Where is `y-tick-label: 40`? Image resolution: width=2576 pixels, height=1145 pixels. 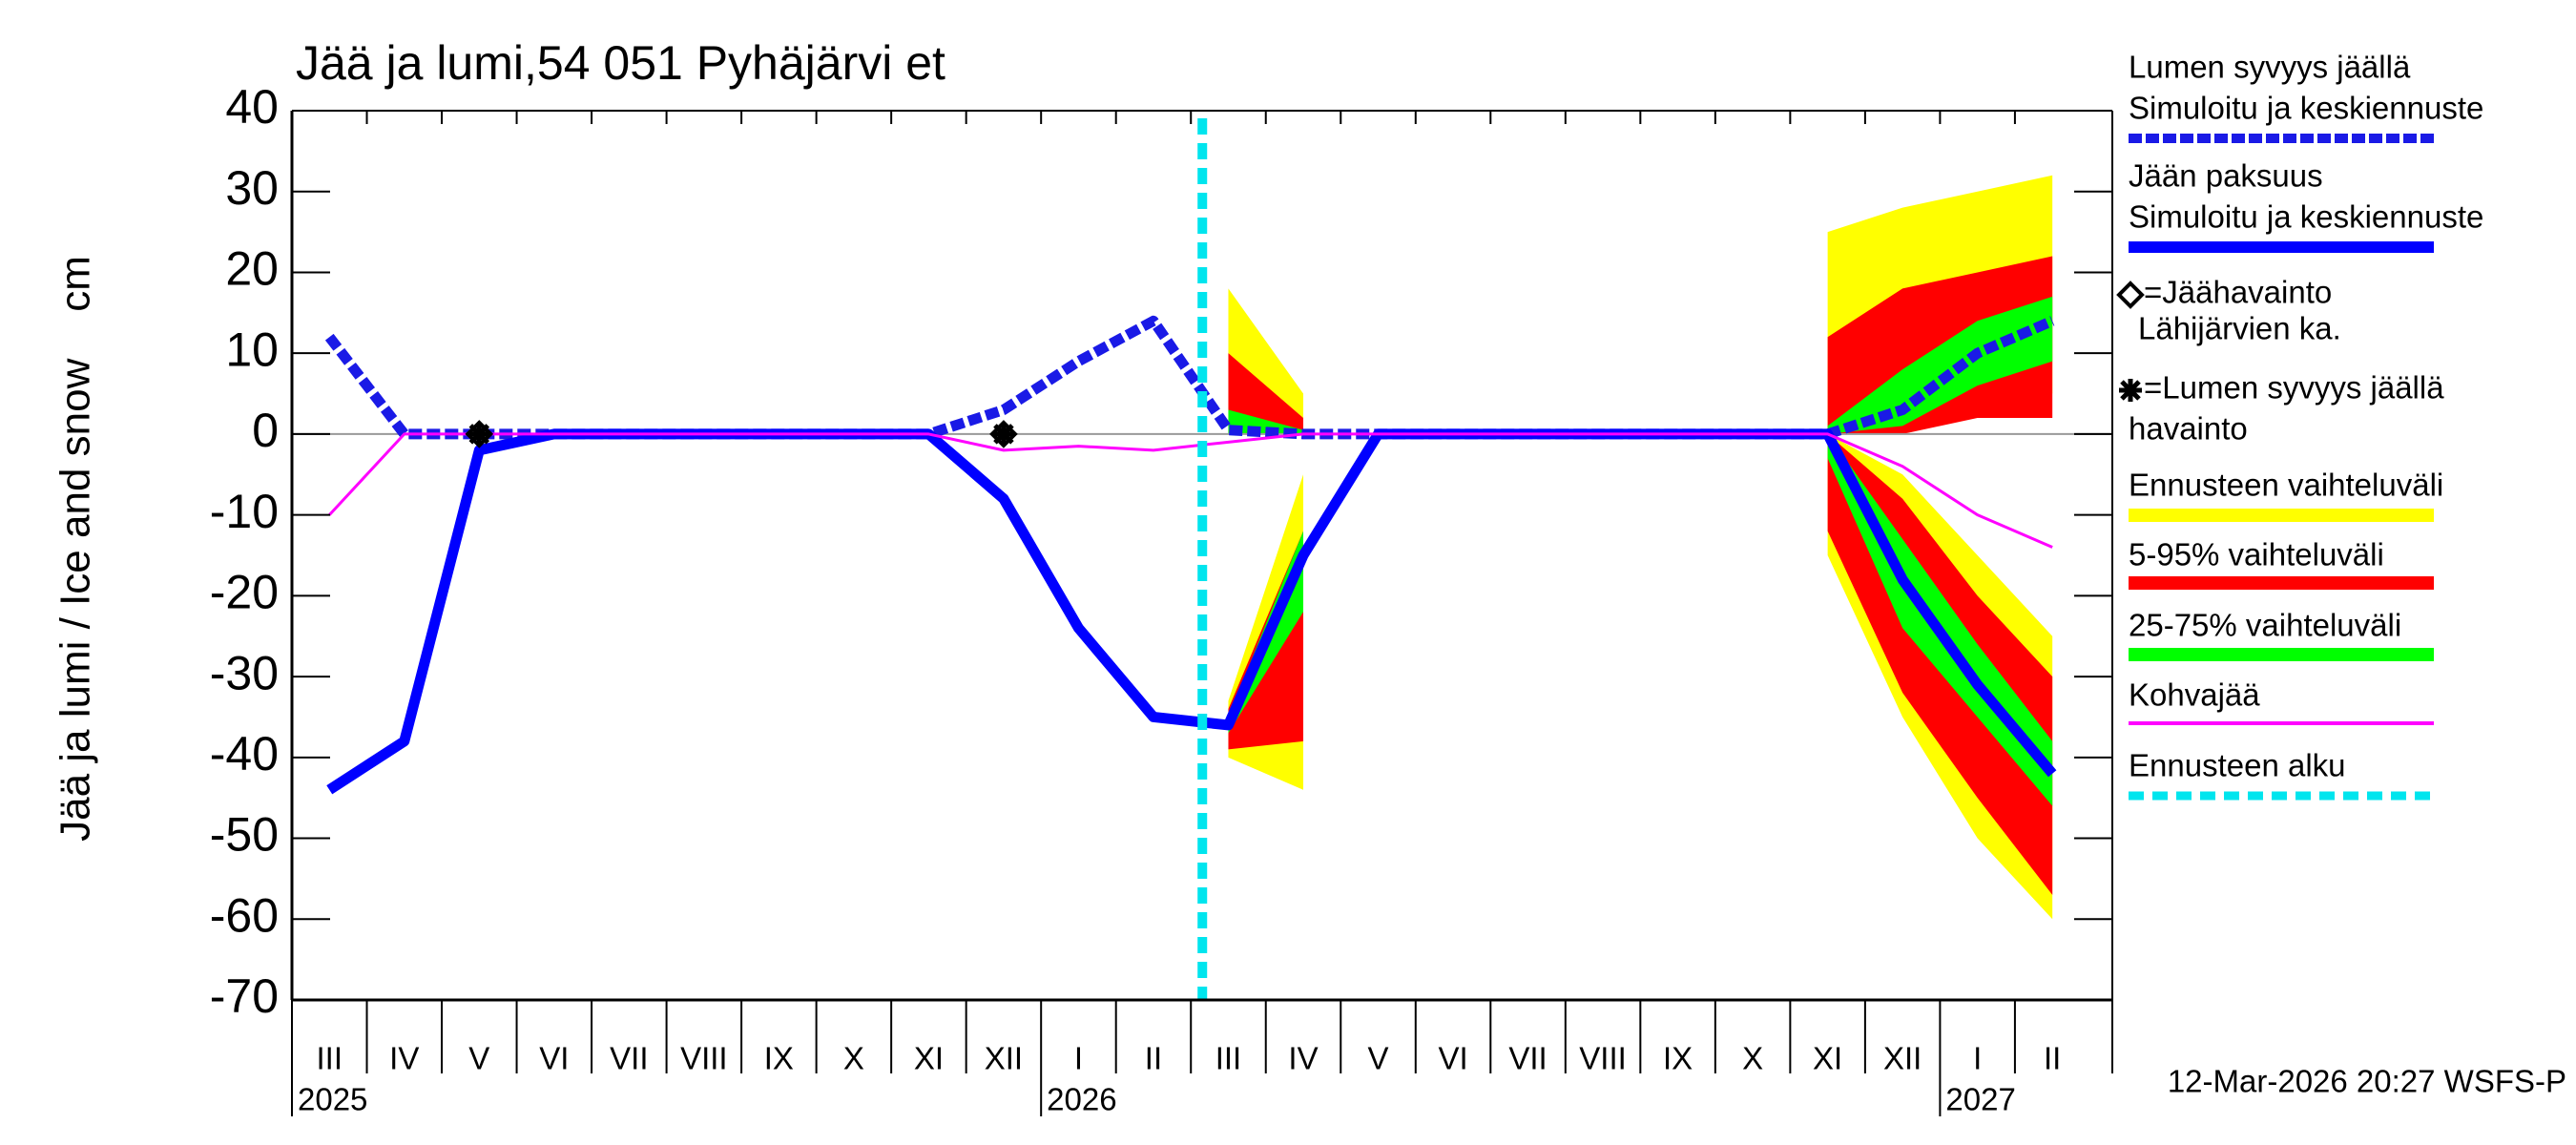 y-tick-label: 40 is located at coordinates (252, 107).